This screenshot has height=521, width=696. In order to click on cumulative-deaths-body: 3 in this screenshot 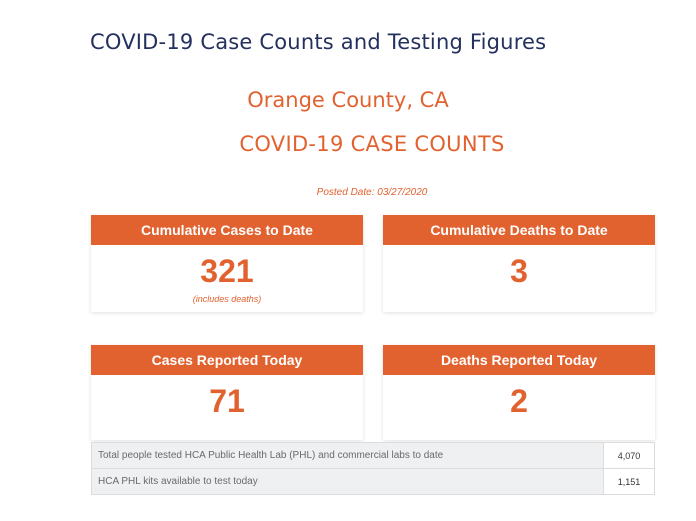, I will do `click(519, 267)`.